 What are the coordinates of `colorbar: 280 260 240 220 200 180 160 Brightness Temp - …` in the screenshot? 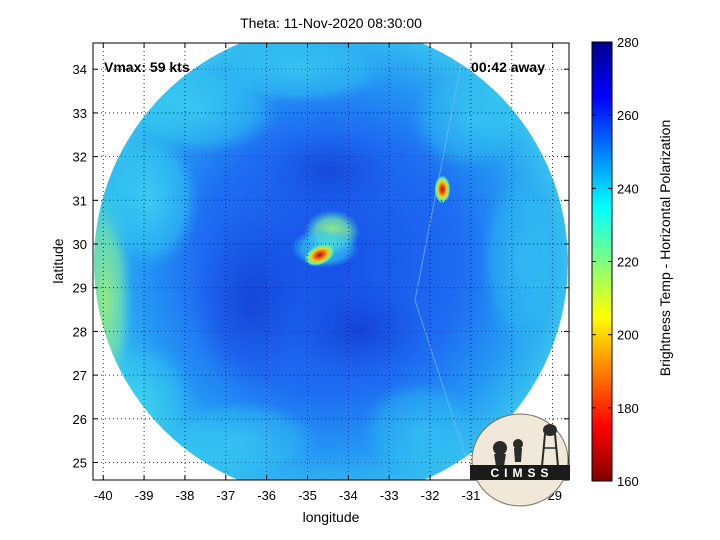 It's located at (632, 262).